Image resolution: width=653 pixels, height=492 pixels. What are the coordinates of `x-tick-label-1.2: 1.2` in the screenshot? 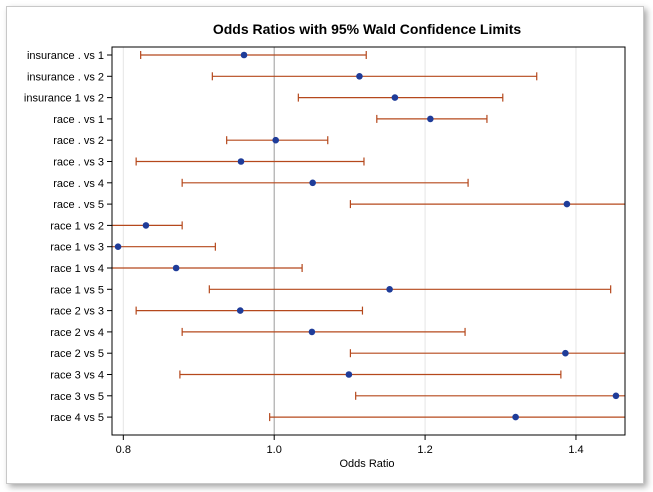 It's located at (424, 450).